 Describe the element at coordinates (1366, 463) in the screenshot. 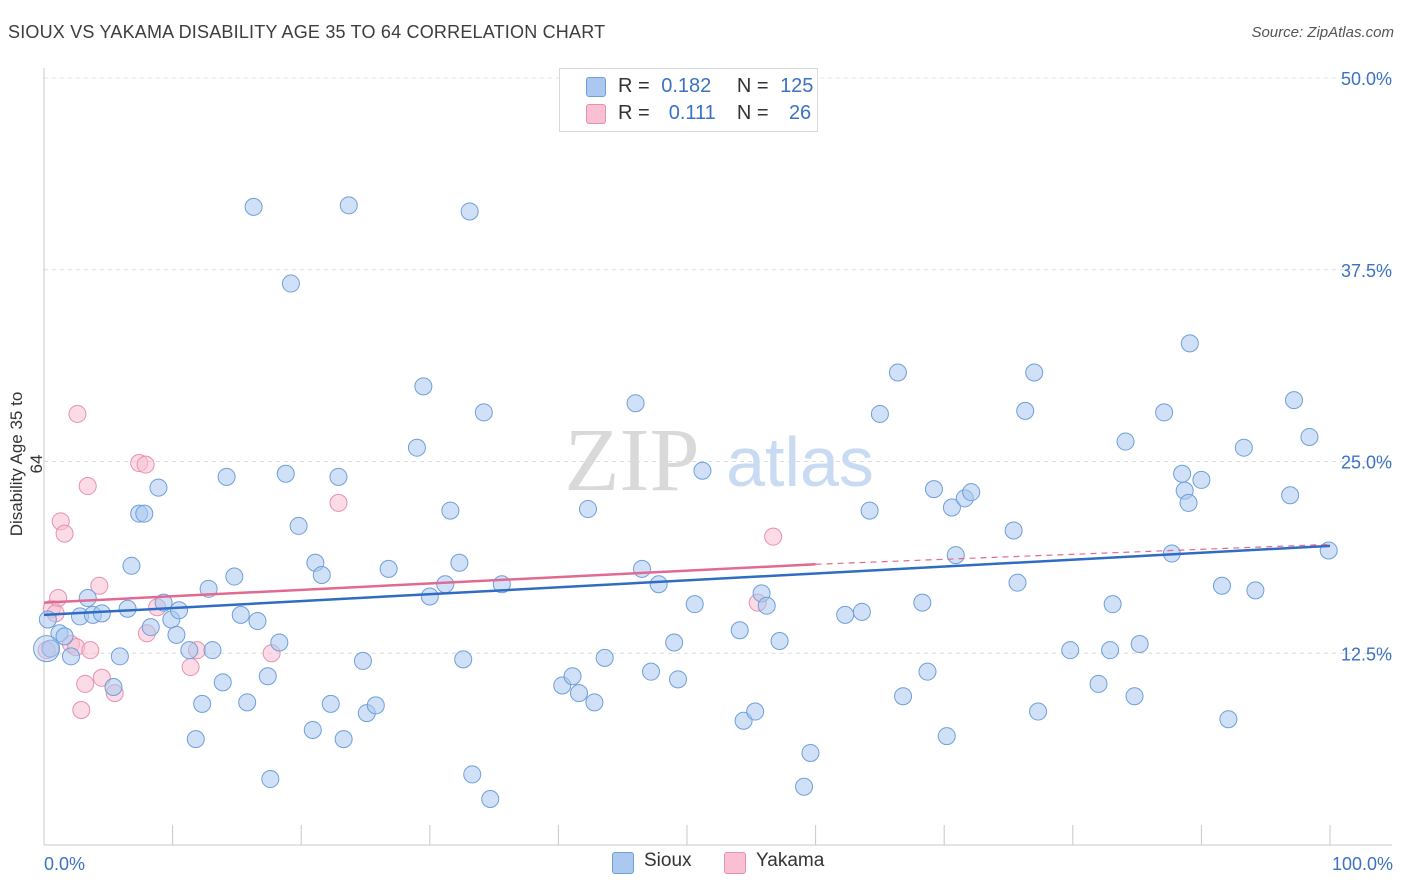

I see `y-tick-label: 25.0%` at that location.